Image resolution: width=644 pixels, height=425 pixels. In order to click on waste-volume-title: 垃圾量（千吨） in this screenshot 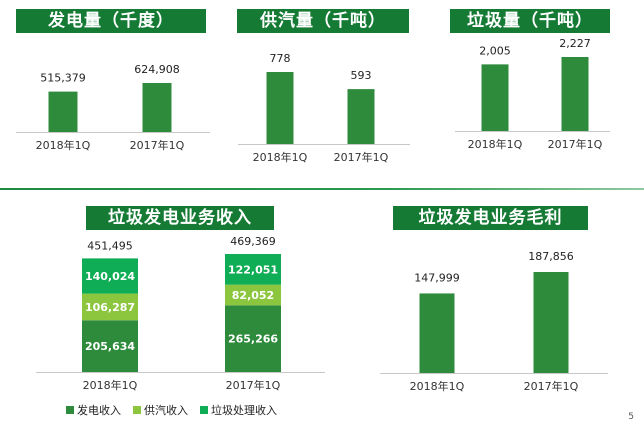, I will do `click(530, 21)`.